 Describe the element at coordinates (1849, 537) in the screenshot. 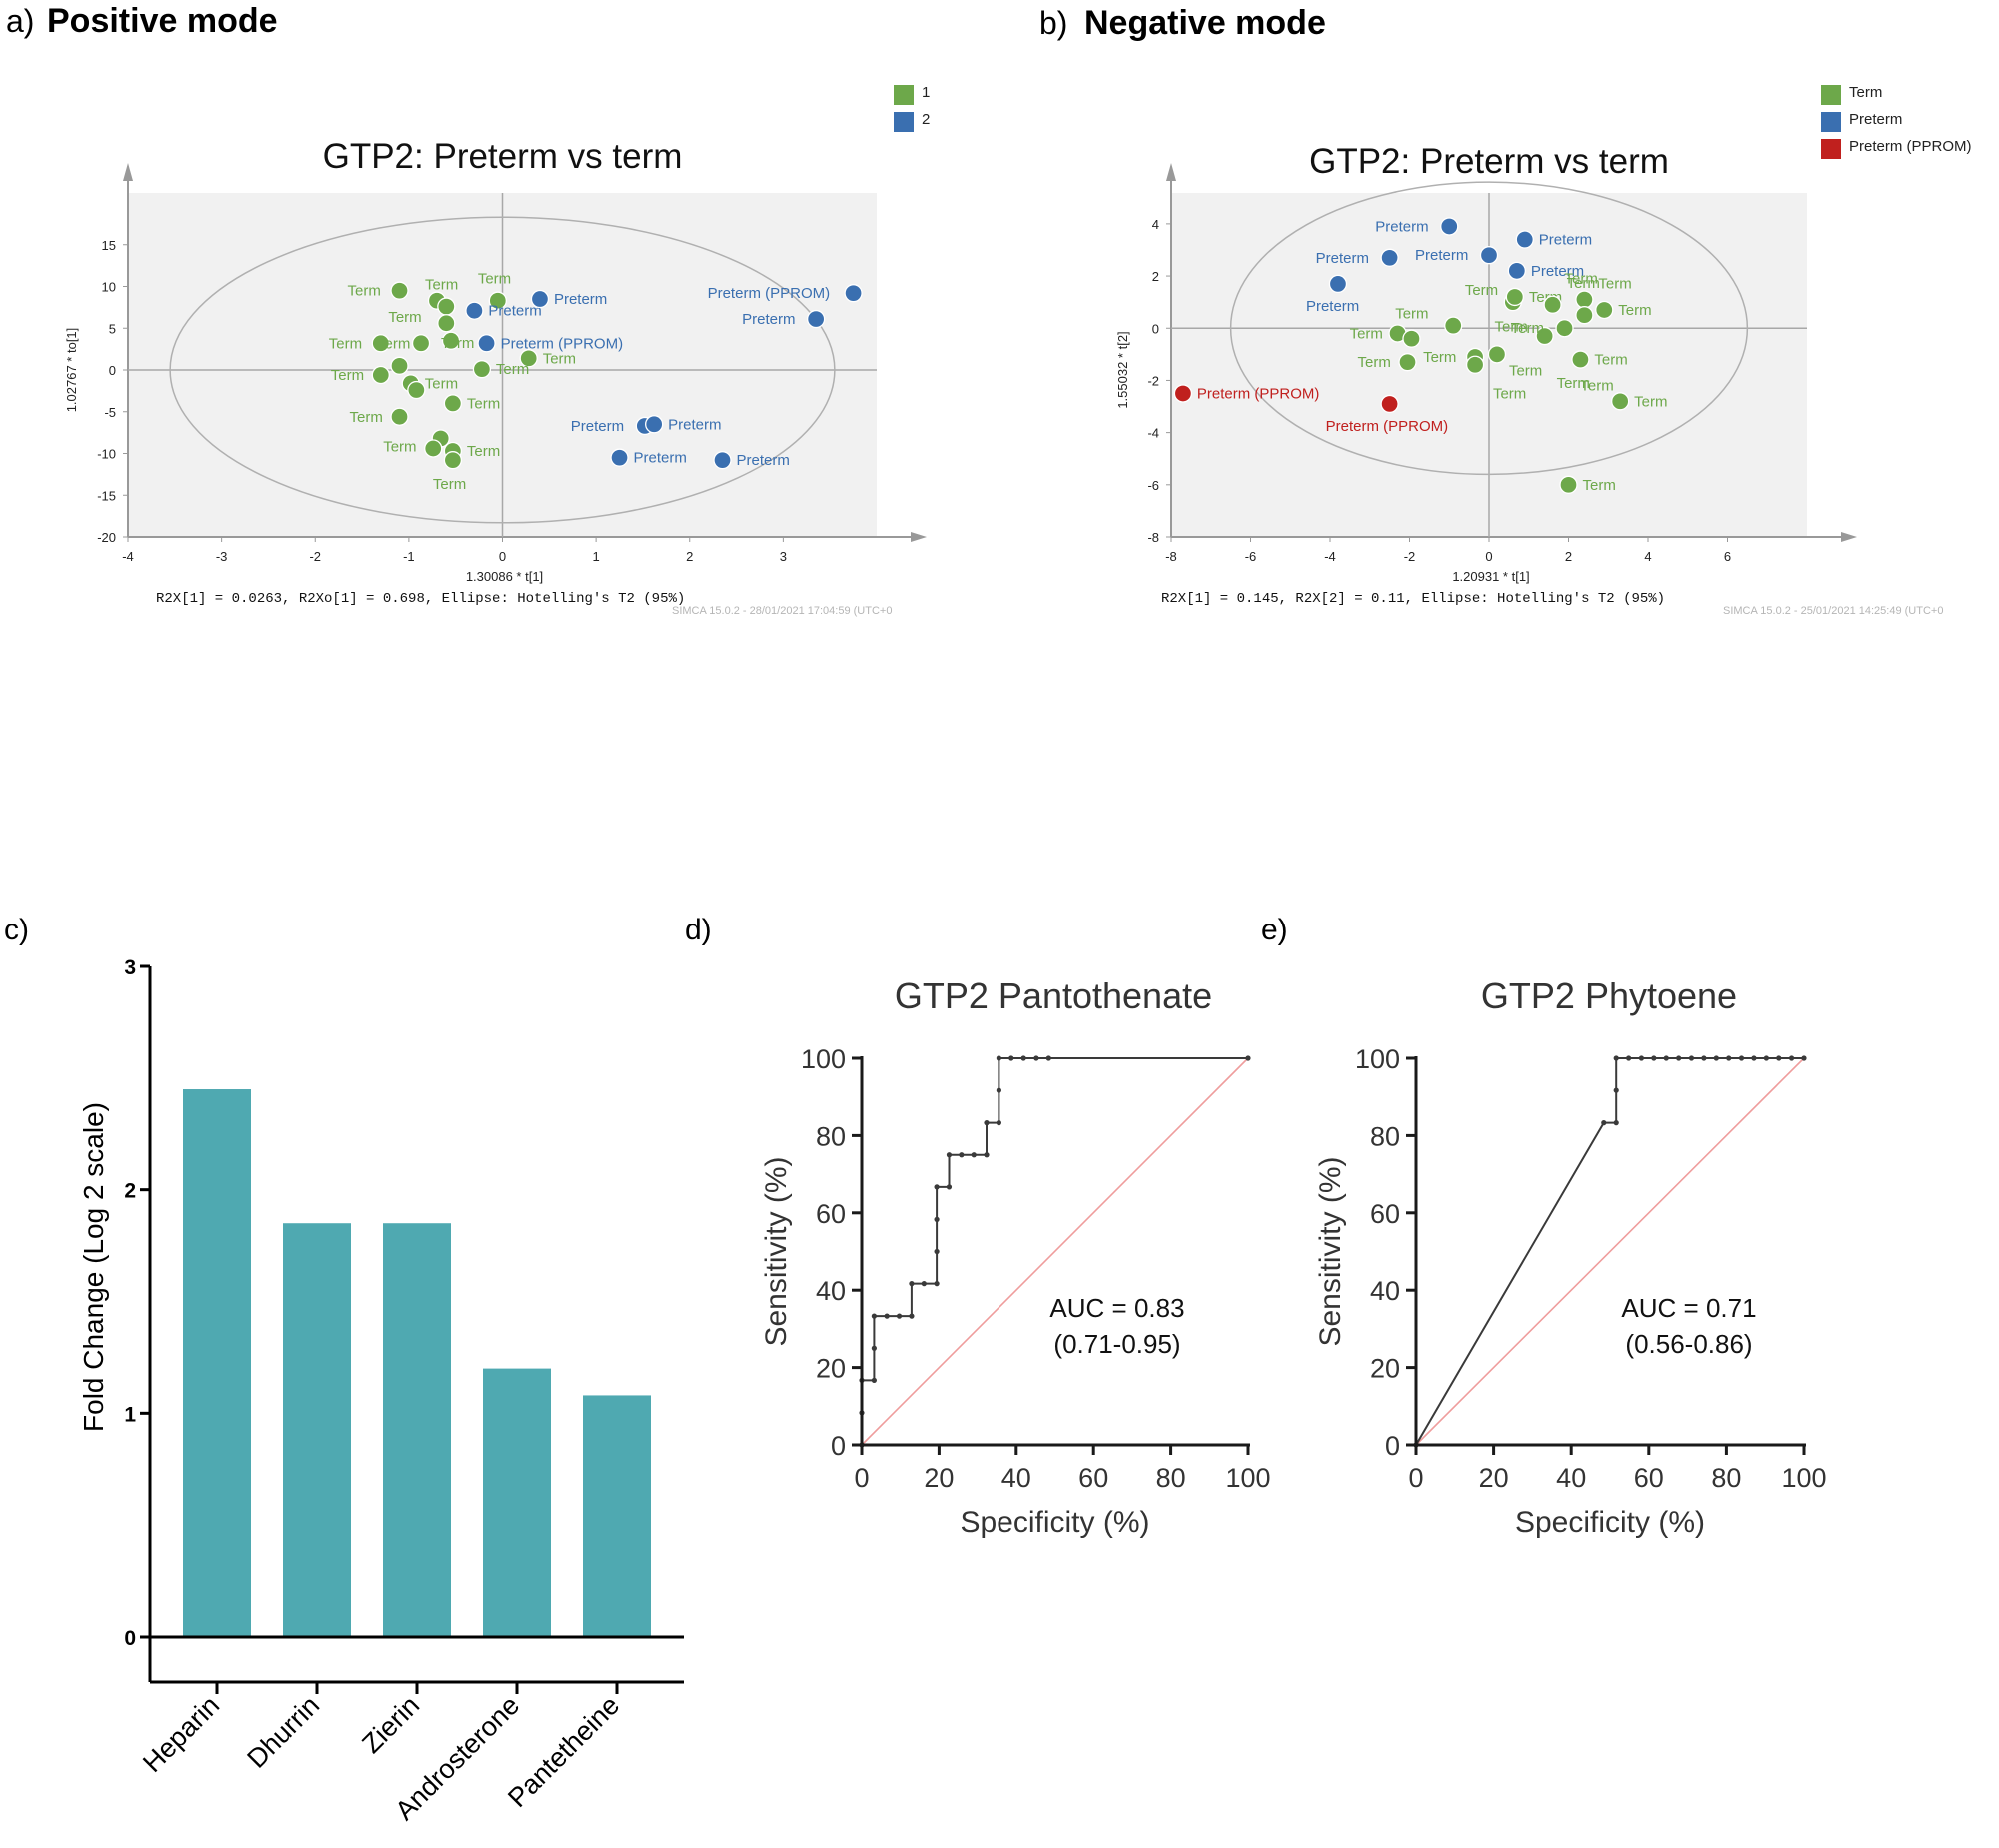

I see `x-axis-arrow` at that location.